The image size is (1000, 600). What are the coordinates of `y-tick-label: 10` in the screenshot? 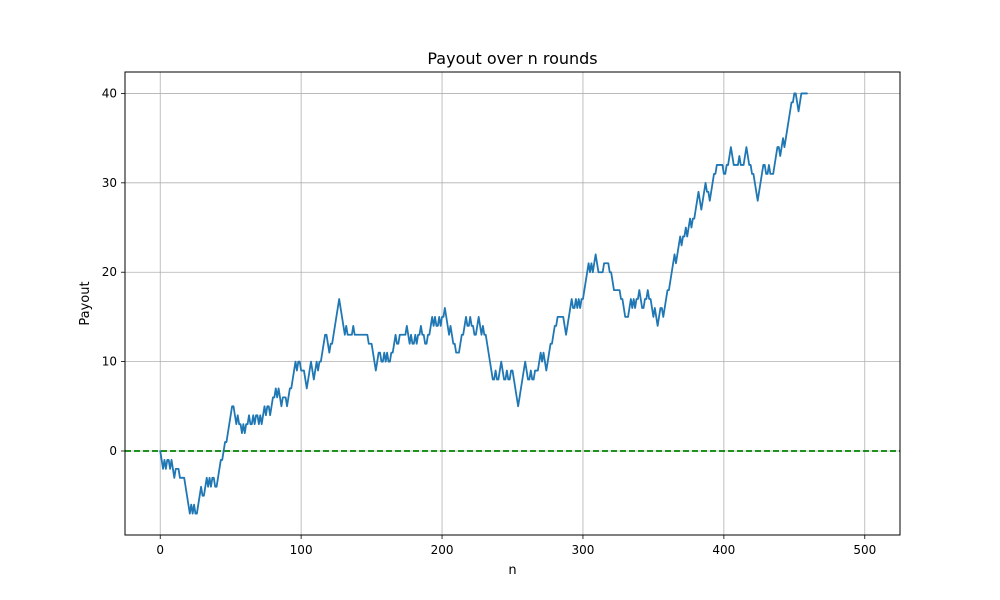 It's located at (109, 362).